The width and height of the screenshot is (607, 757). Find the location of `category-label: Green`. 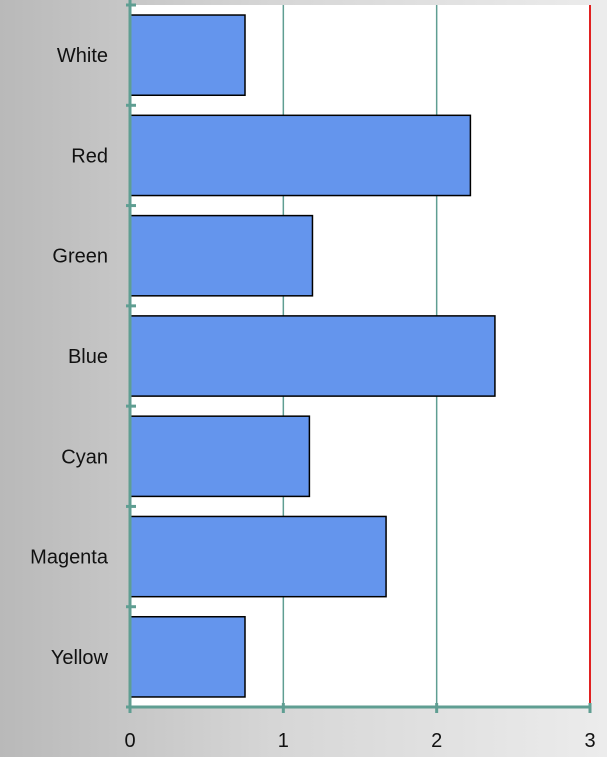

category-label: Green is located at coordinates (80, 257).